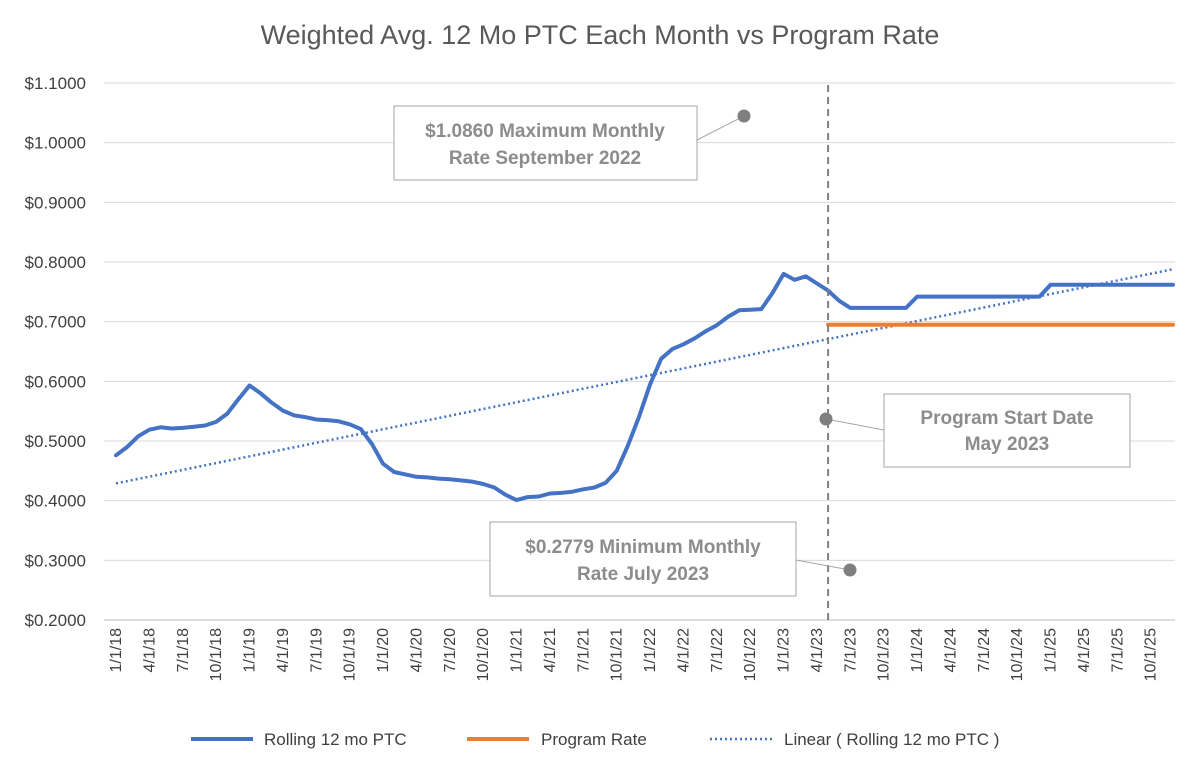  I want to click on x-tick-label: 1/1/25, so click(1051, 650).